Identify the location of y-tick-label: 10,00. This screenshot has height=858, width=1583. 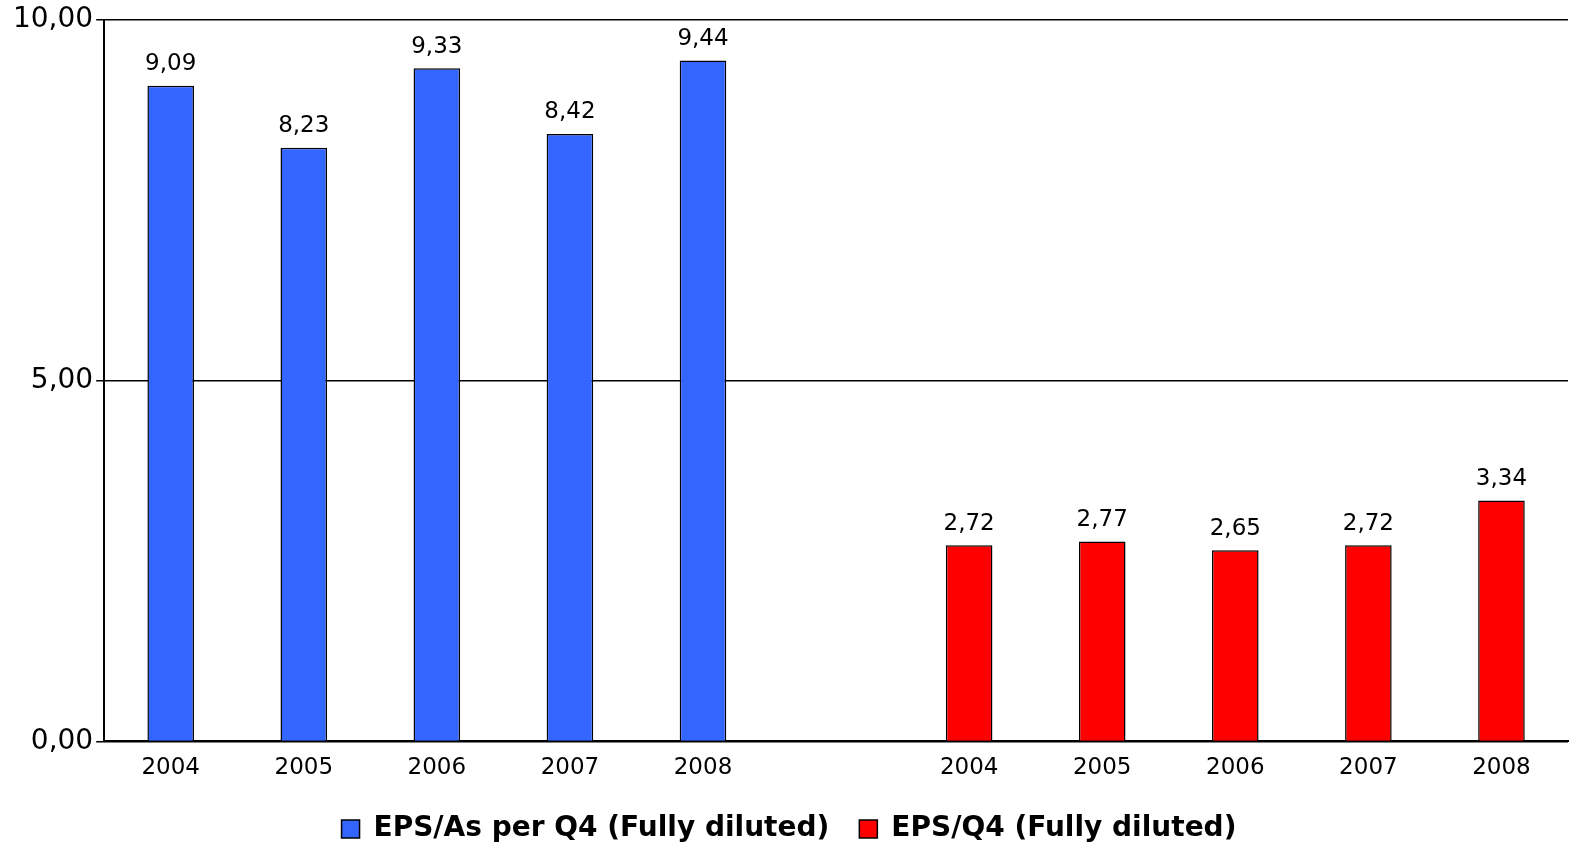
(53, 18).